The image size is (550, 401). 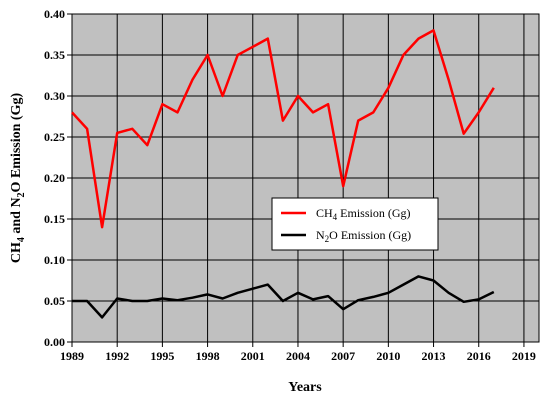 I want to click on legend-box, so click(x=355, y=224).